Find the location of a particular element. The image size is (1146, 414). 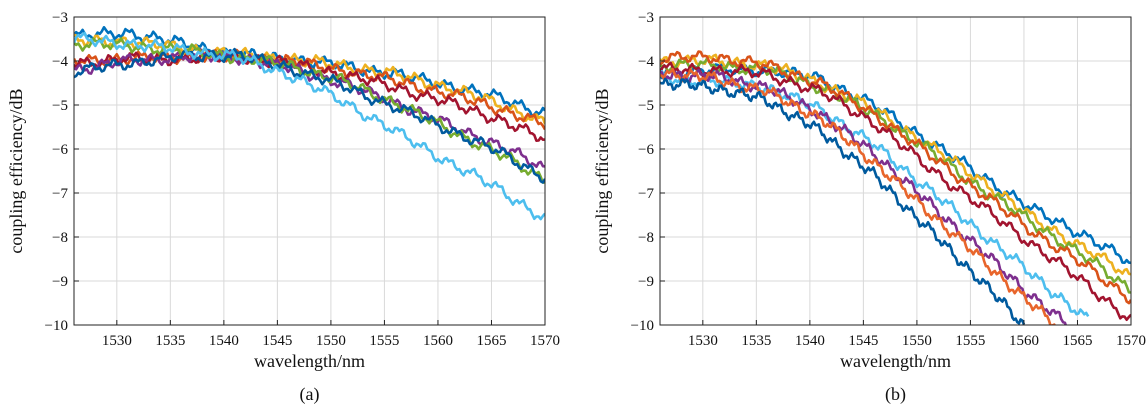

panel-caption: (a) is located at coordinates (310, 394).